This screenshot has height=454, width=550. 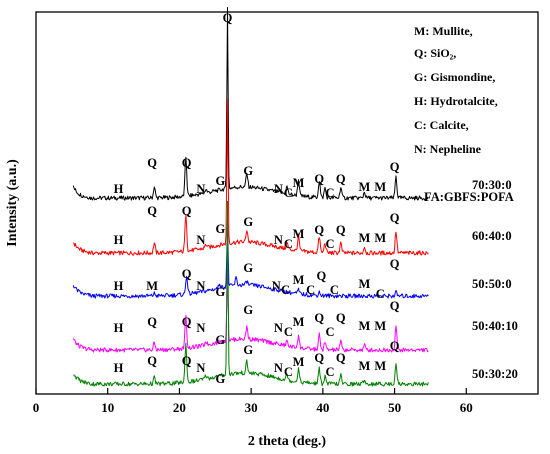 What do you see at coordinates (322, 407) in the screenshot?
I see `x-tick-label: 40` at bounding box center [322, 407].